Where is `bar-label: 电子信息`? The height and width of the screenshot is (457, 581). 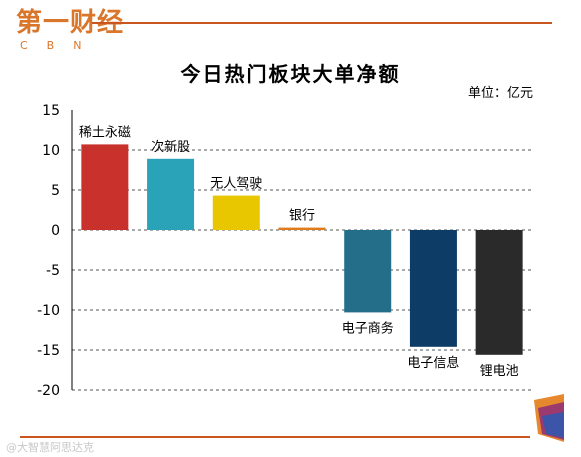
bar-label: 电子信息 is located at coordinates (433, 363).